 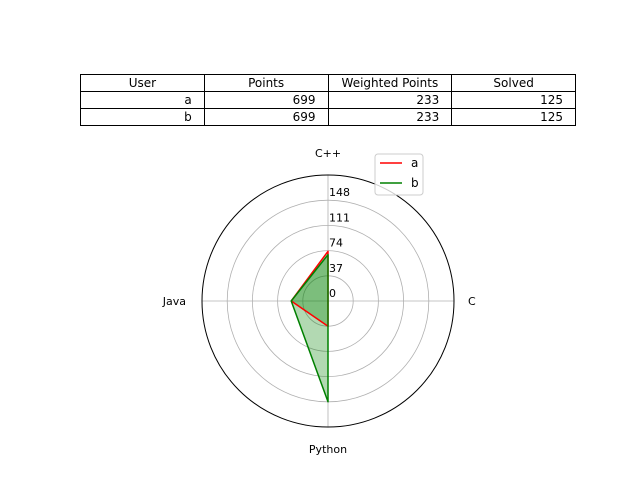 I want to click on legend-label-a: a, so click(x=414, y=163).